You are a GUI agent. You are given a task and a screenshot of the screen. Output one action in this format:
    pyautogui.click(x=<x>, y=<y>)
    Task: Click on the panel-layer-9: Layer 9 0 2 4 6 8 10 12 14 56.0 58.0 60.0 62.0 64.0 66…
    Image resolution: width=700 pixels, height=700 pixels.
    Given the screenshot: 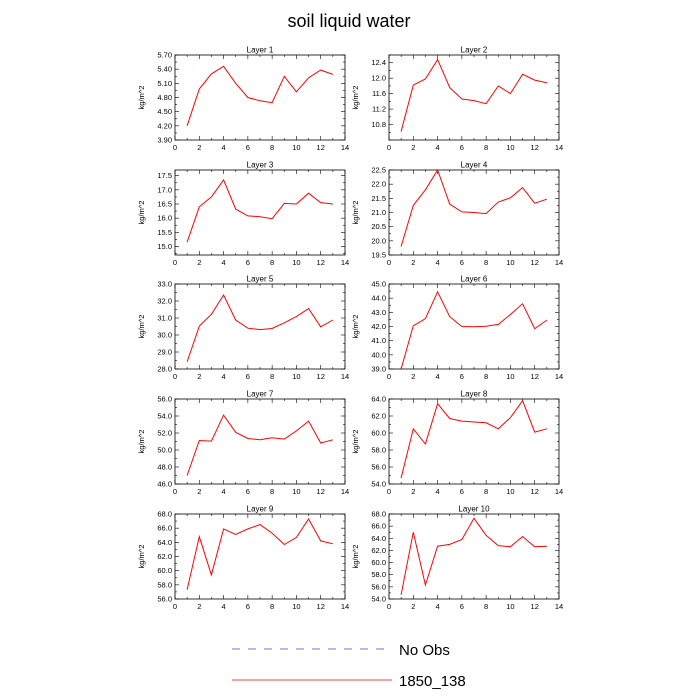 What is the action you would take?
    pyautogui.click(x=243, y=558)
    